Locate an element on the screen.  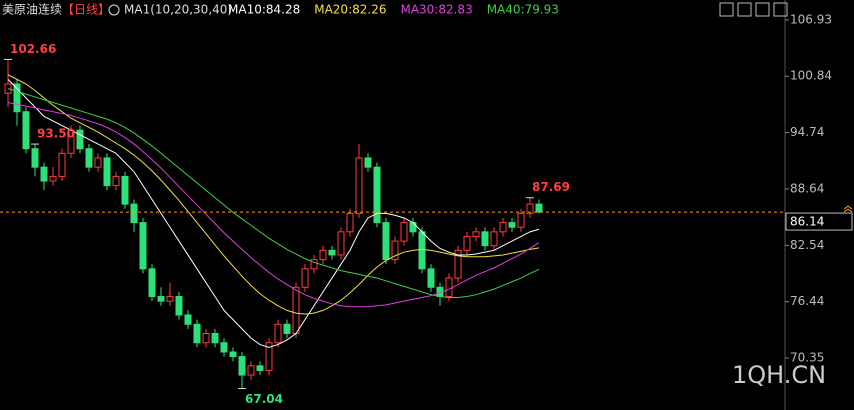
high-label: 102.66 is located at coordinates (33, 49).